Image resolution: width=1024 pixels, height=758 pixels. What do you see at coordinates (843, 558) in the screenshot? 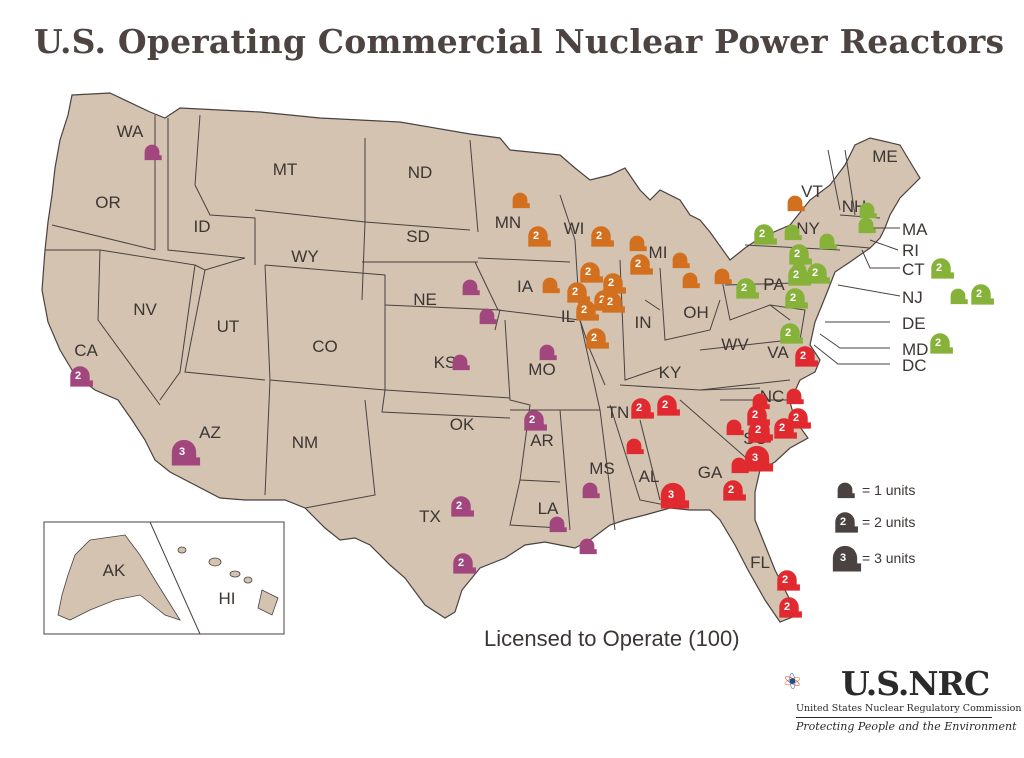
I see `legend-unit-count: 3` at bounding box center [843, 558].